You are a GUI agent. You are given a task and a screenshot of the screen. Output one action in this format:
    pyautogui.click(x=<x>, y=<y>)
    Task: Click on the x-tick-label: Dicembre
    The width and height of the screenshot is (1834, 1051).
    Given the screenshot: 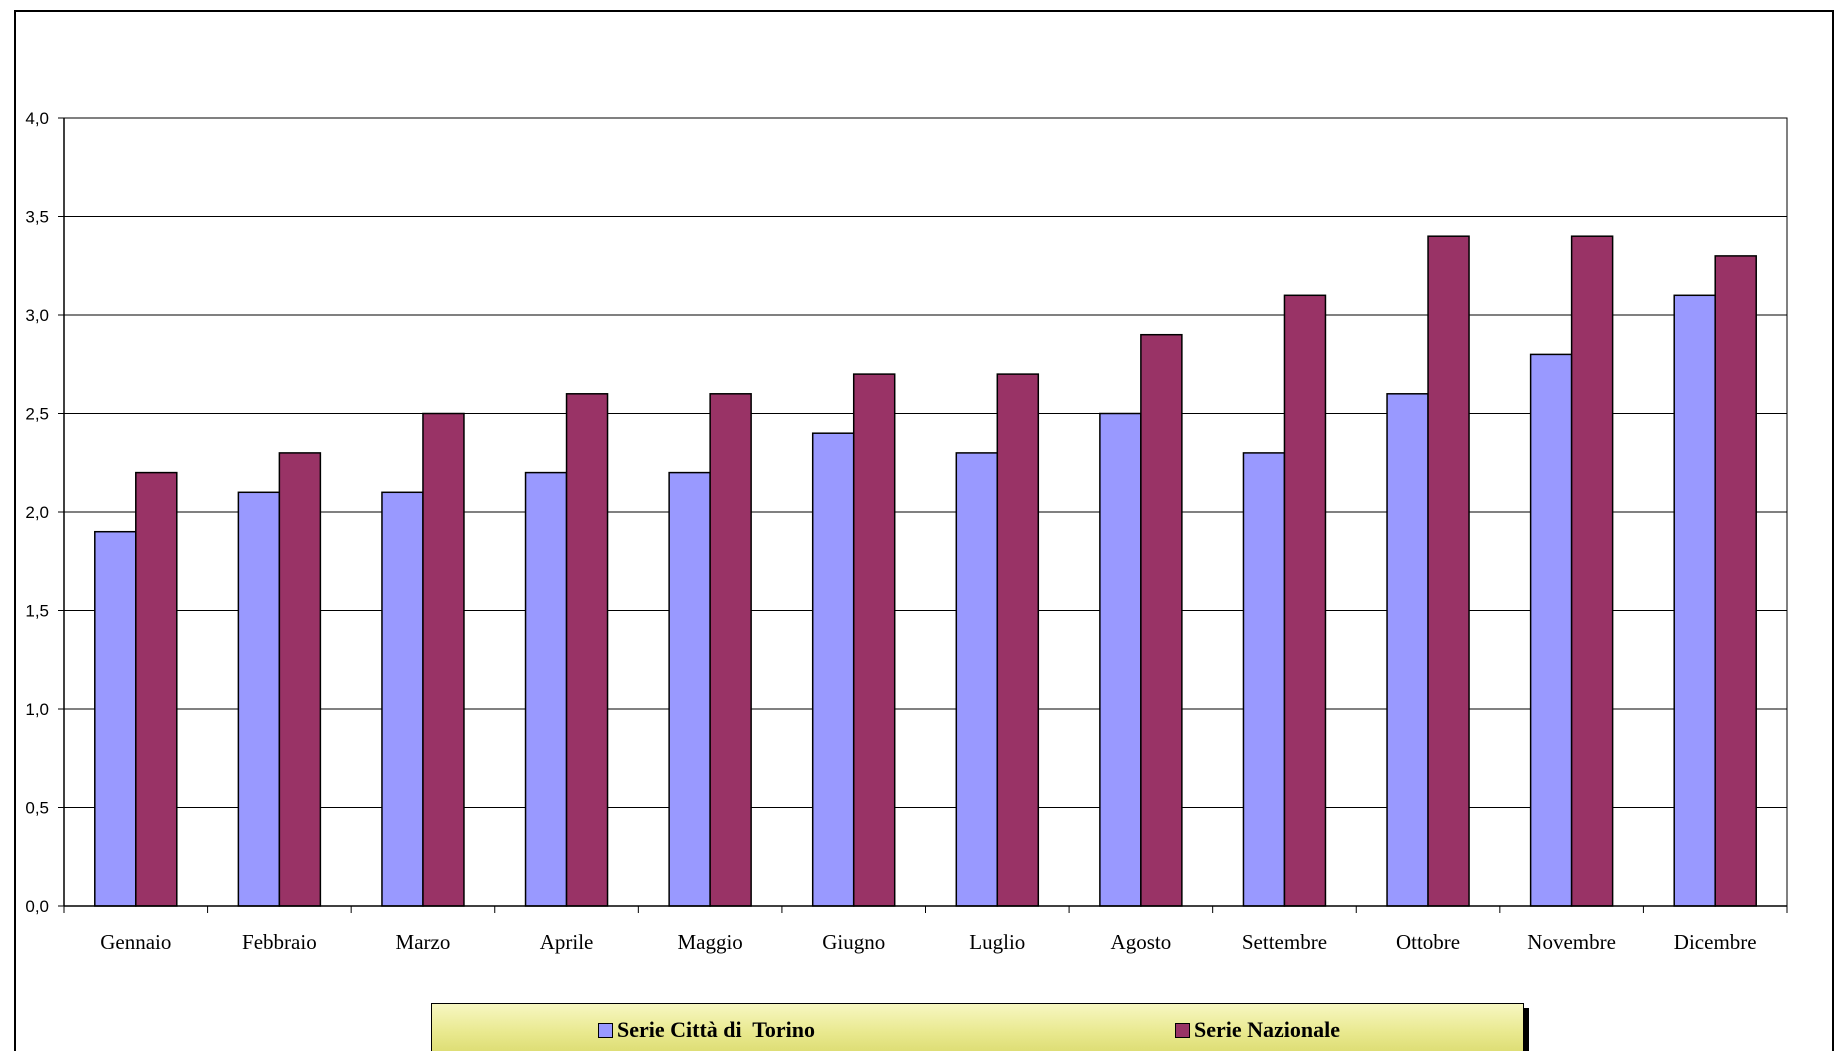 What is the action you would take?
    pyautogui.click(x=1715, y=942)
    